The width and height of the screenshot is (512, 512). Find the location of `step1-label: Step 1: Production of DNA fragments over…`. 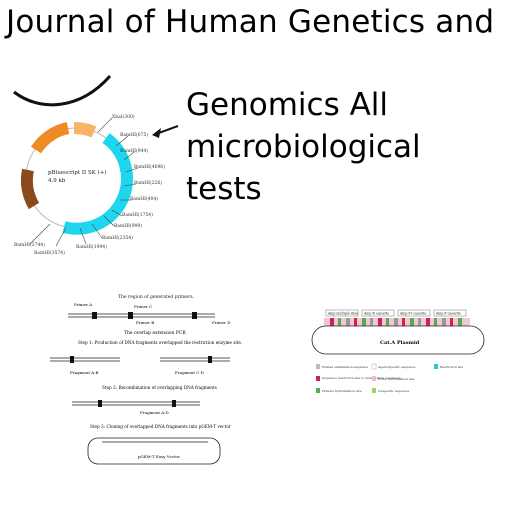

step1-label: Step 1: Production of DNA fragments over… is located at coordinates (160, 342).